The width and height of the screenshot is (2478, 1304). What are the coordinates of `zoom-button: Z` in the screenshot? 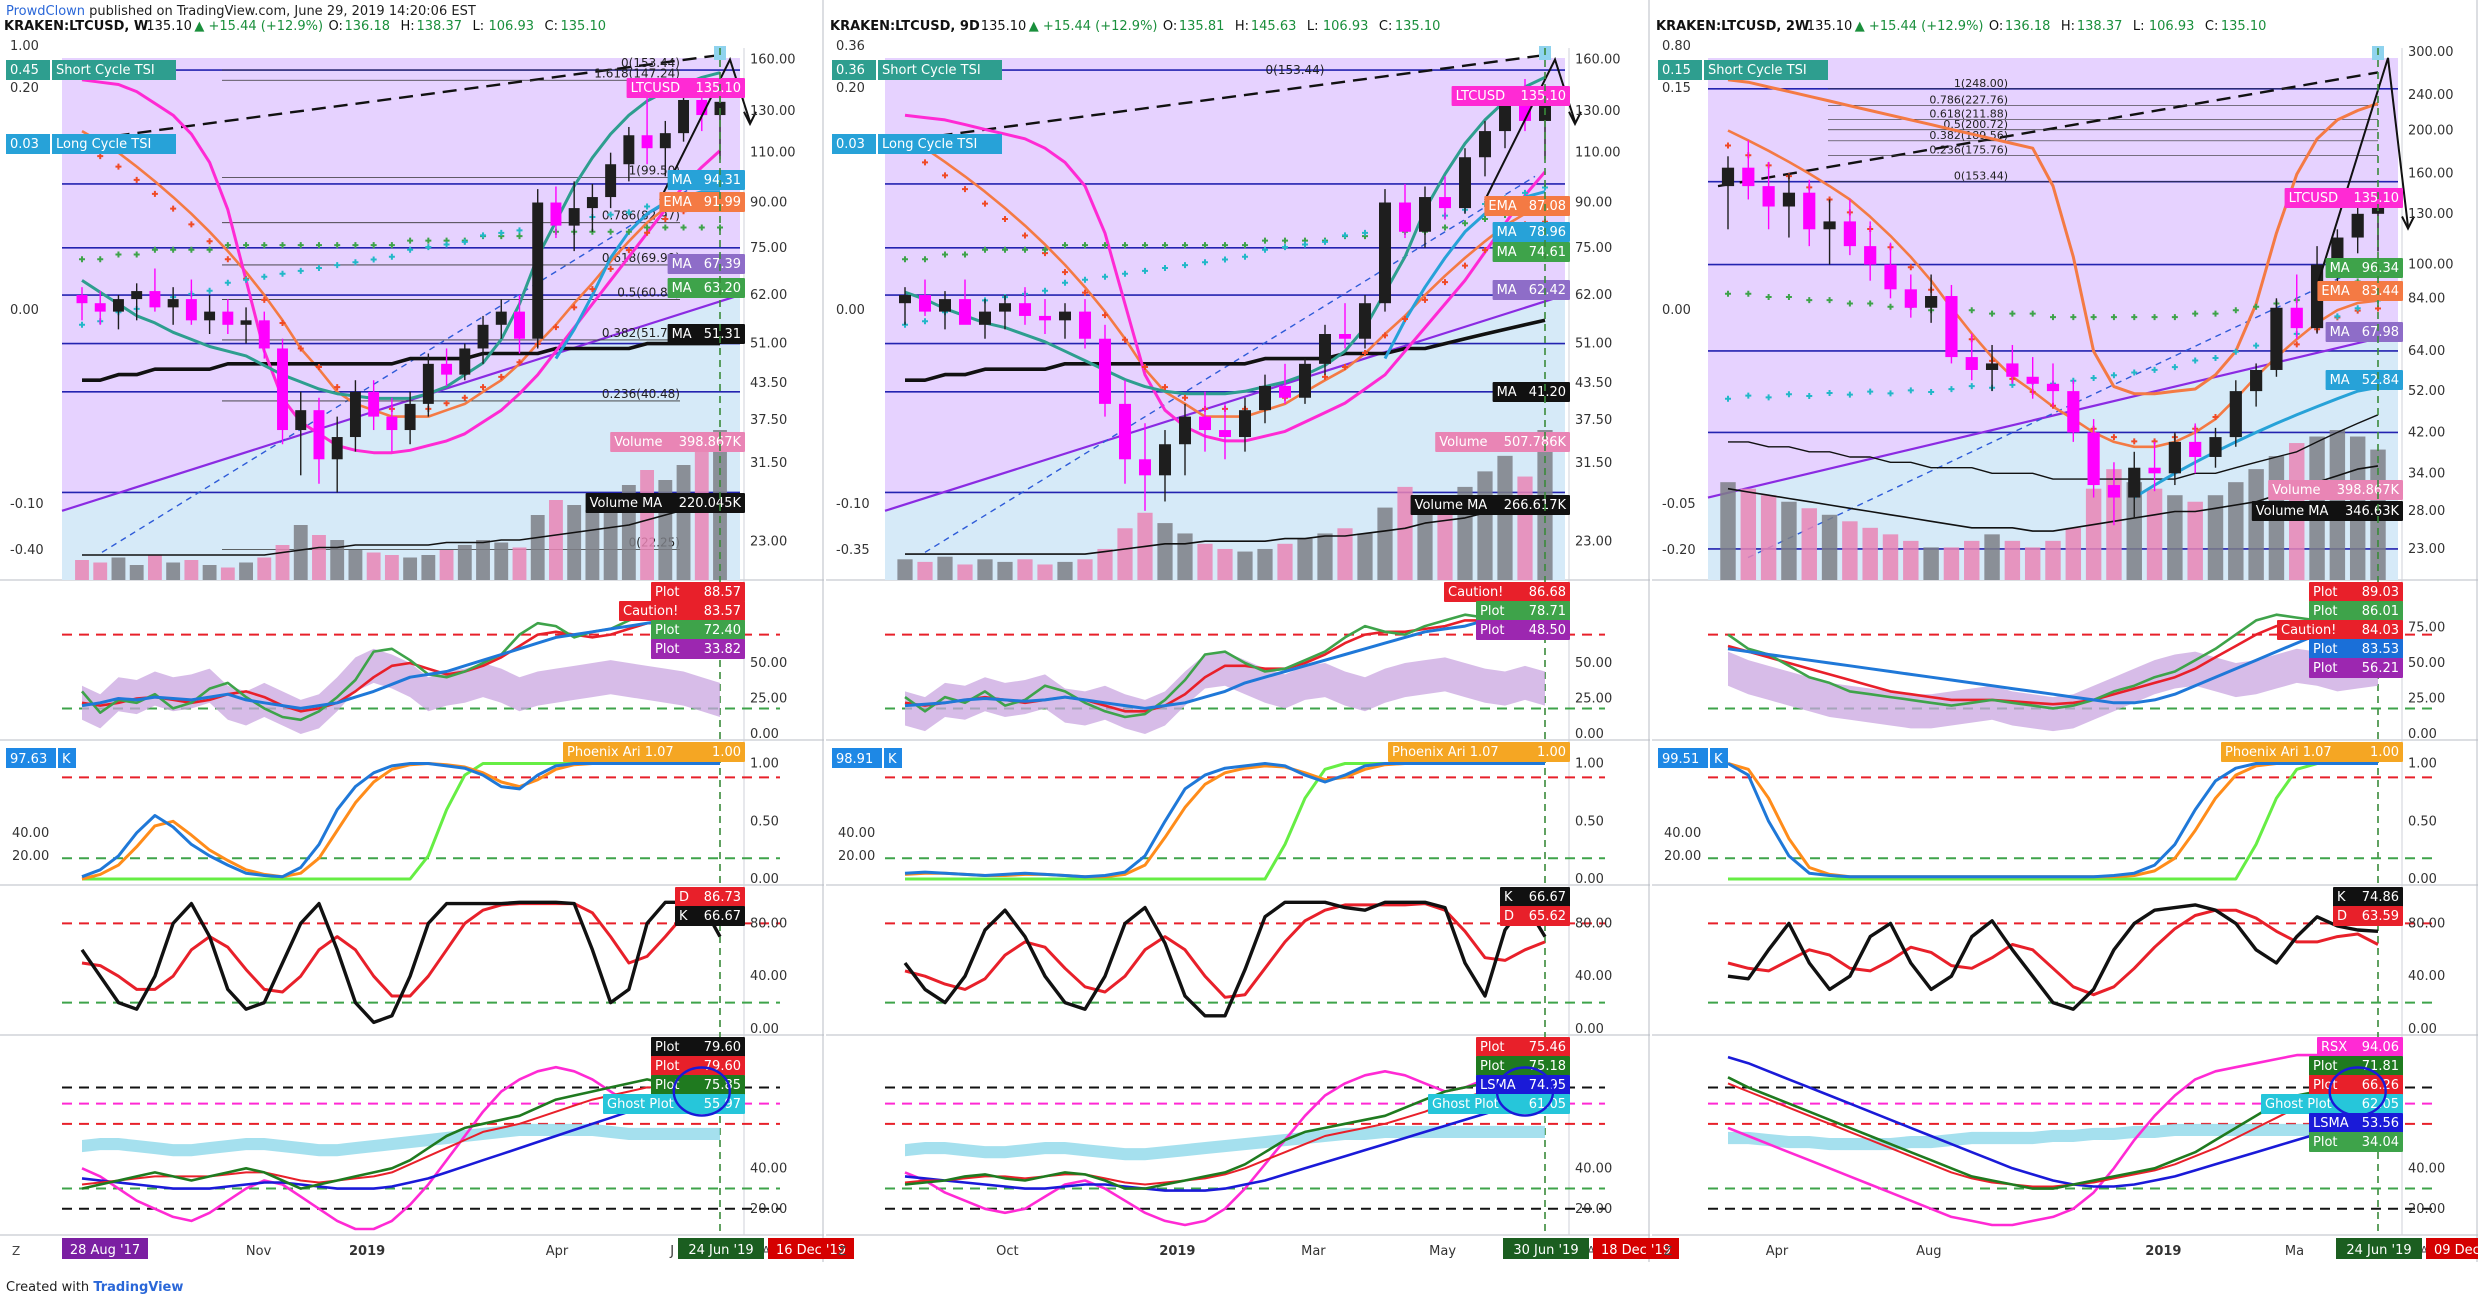 It's located at (16, 1251).